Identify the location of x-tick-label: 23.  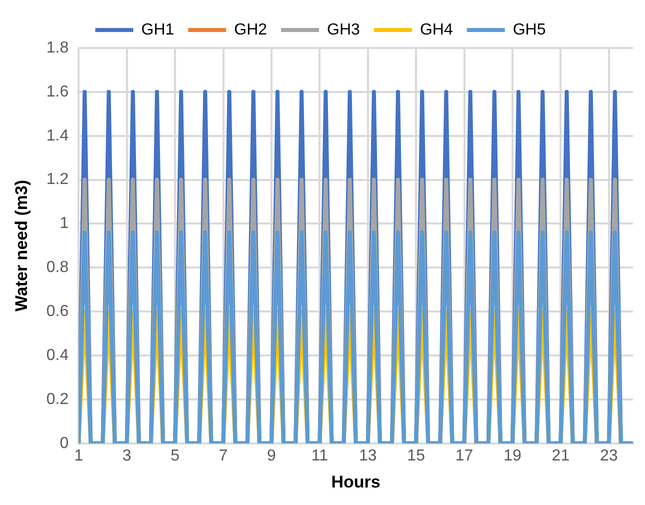
(609, 455).